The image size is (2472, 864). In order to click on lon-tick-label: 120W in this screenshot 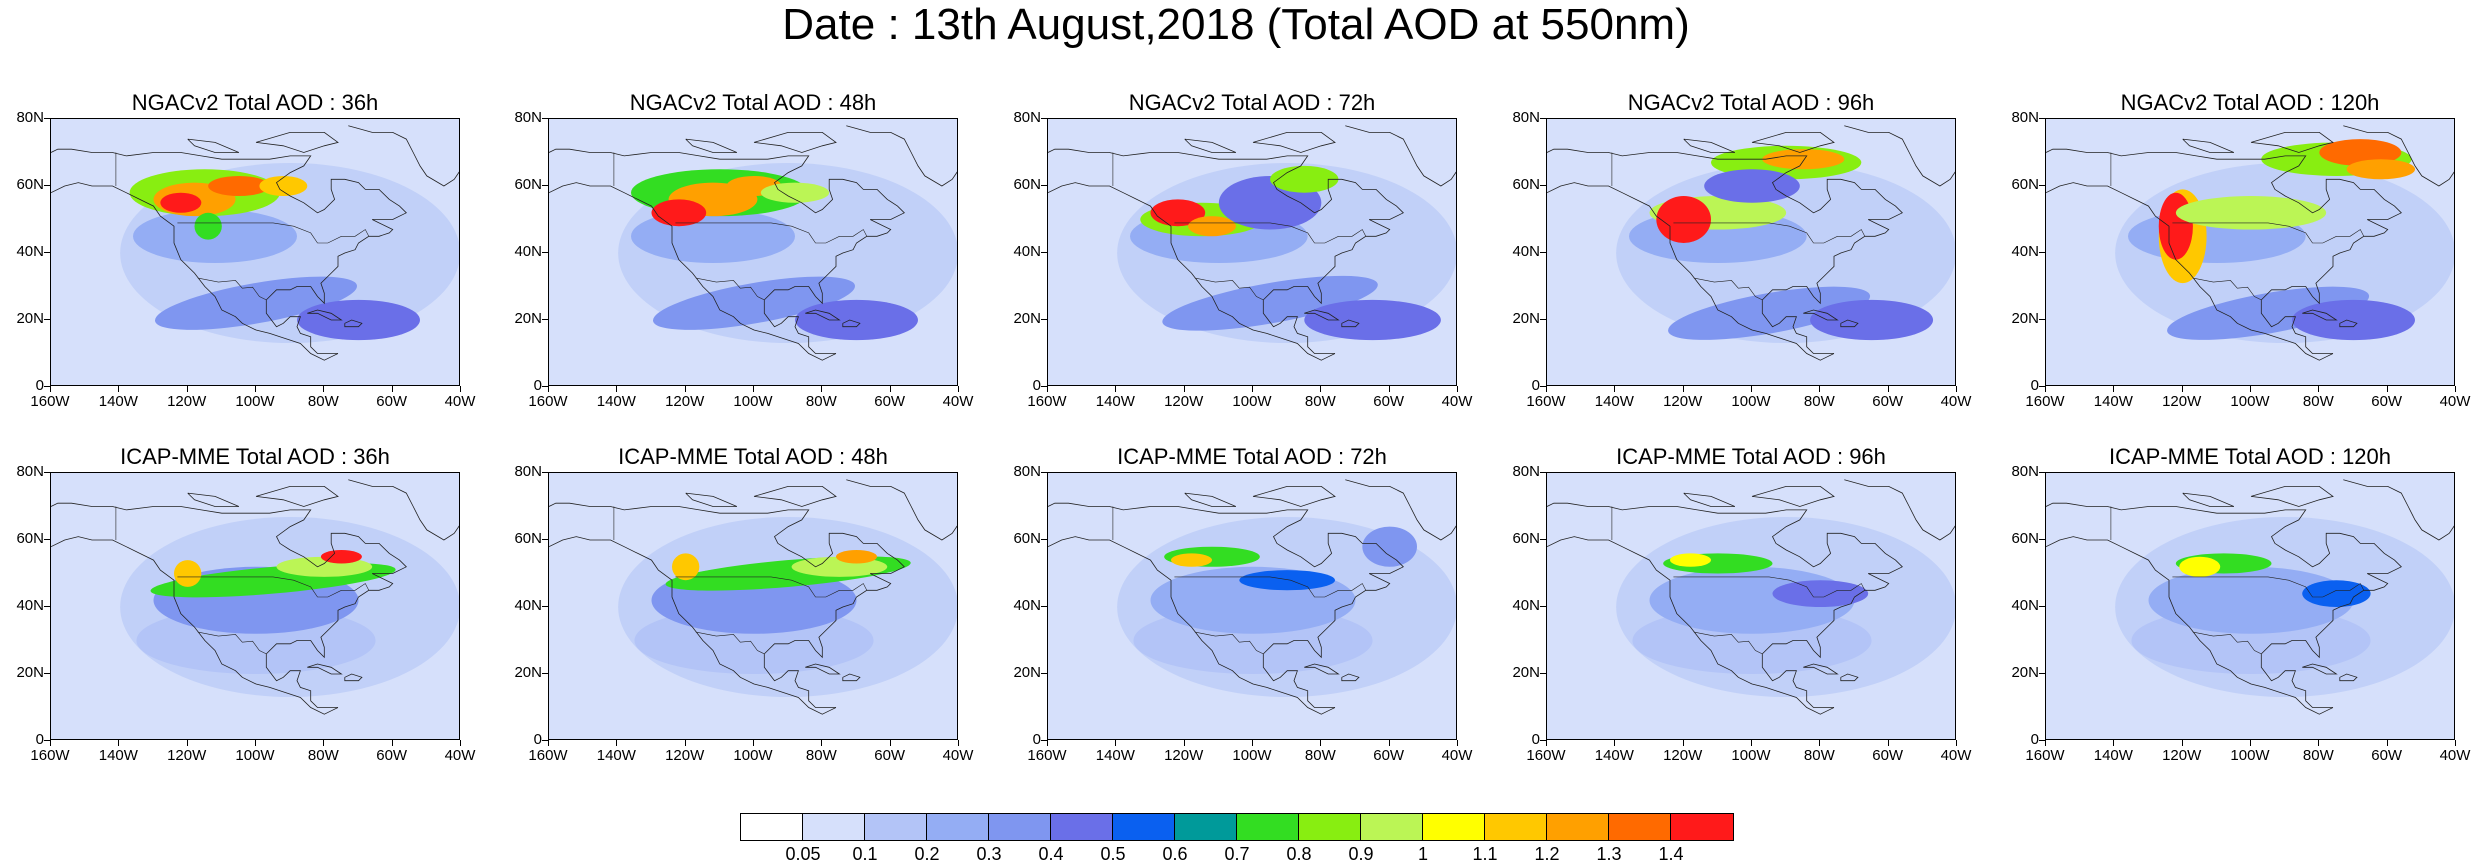, I will do `click(685, 401)`.